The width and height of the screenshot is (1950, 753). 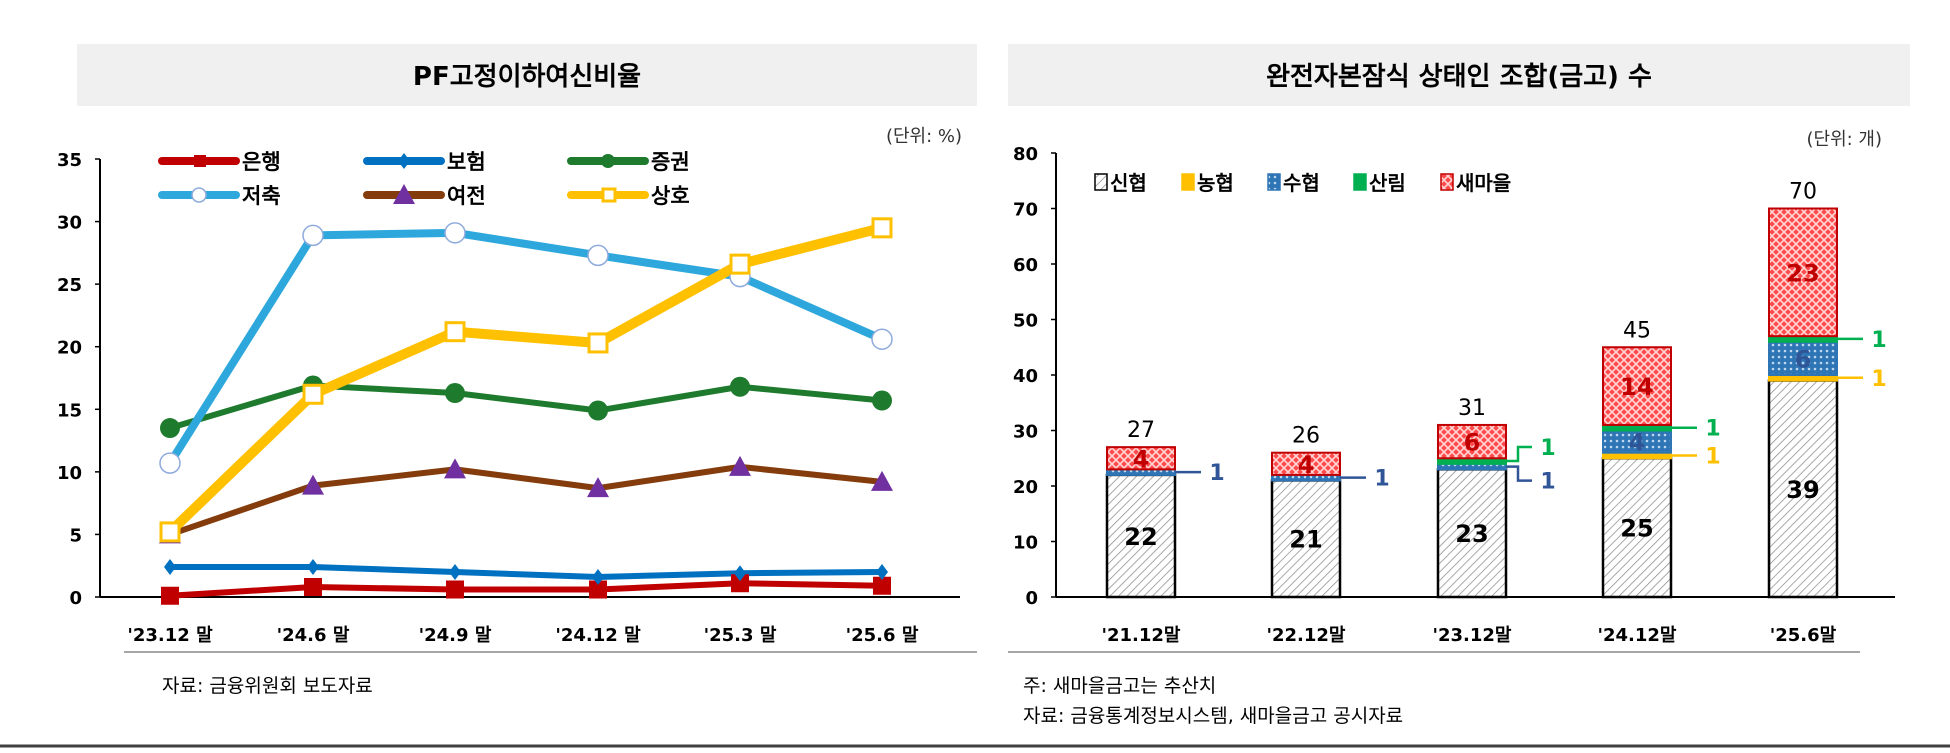 What do you see at coordinates (527, 75) in the screenshot?
I see `left-title-bar` at bounding box center [527, 75].